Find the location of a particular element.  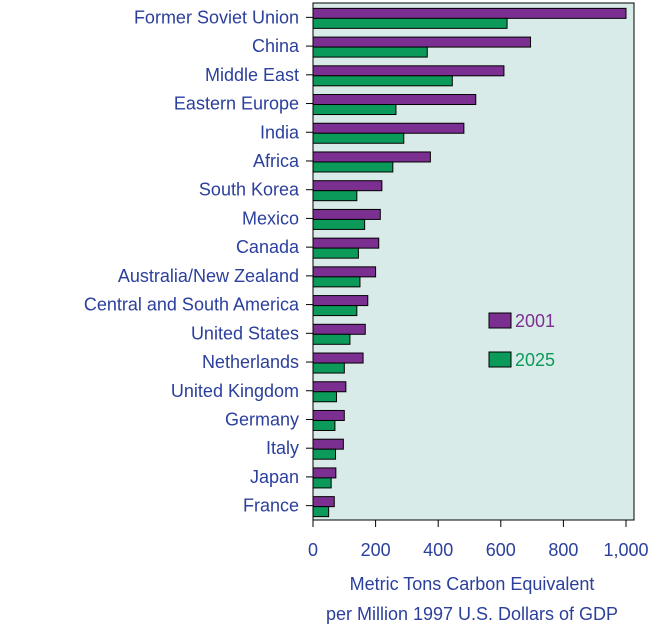

category-ticks is located at coordinates (309, 261).